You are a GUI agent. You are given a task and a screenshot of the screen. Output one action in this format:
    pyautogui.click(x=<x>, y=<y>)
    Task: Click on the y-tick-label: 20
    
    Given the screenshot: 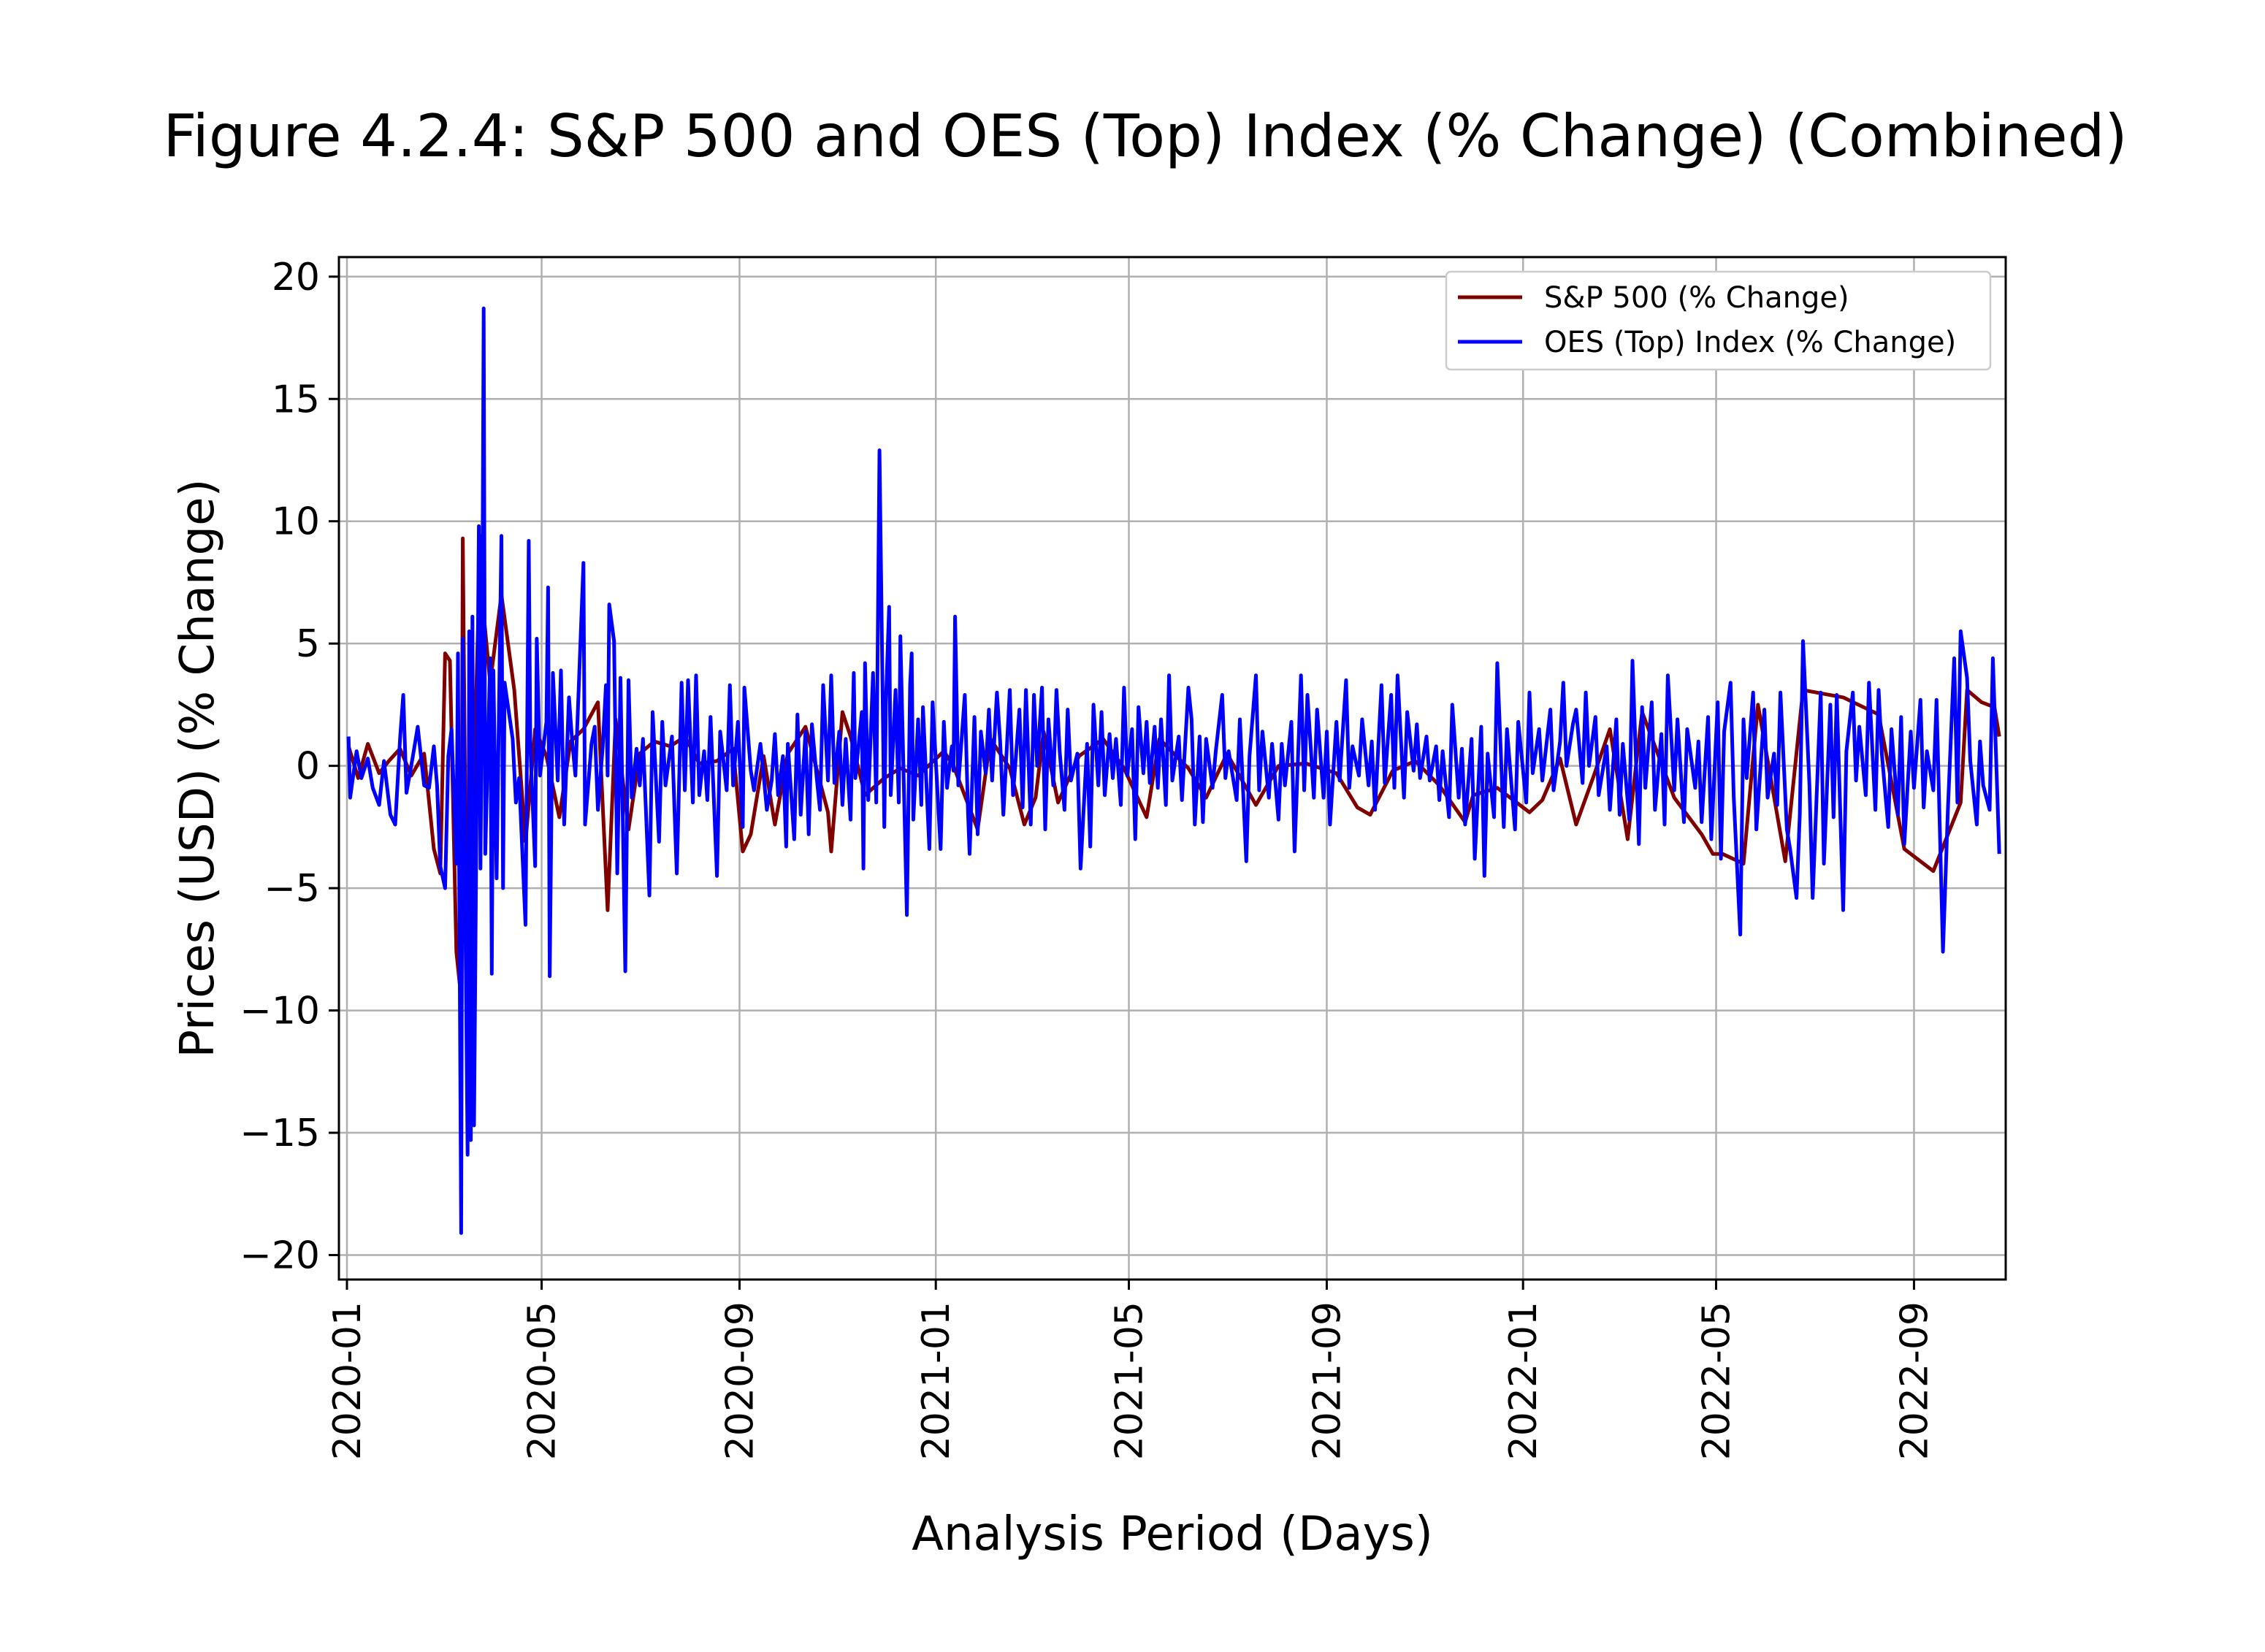 What is the action you would take?
    pyautogui.click(x=296, y=277)
    